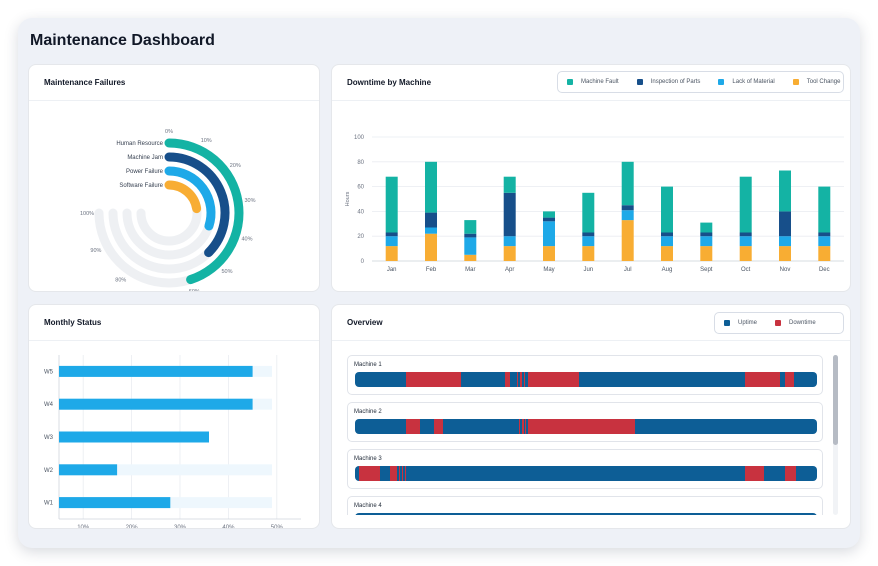 This screenshot has height=566, width=878. I want to click on bar-feb-tool-change, so click(431, 247).